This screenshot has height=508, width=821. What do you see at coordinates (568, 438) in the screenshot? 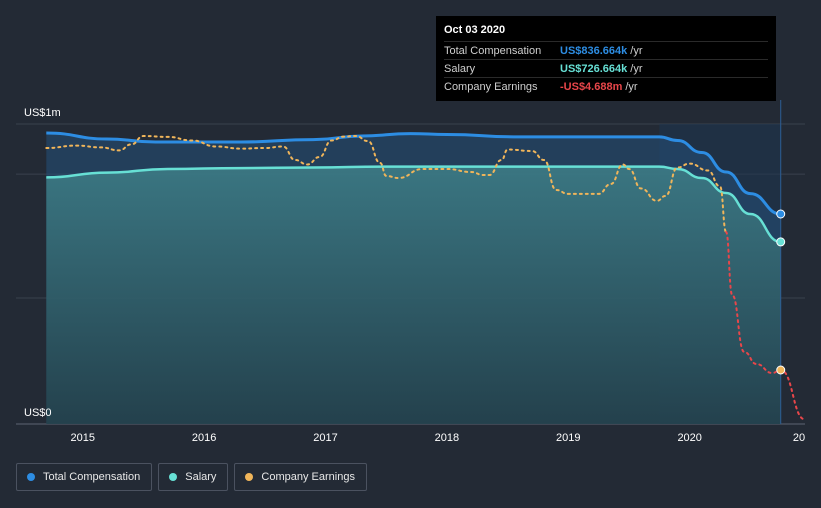
I see `x-tick-label: 2019` at bounding box center [568, 438].